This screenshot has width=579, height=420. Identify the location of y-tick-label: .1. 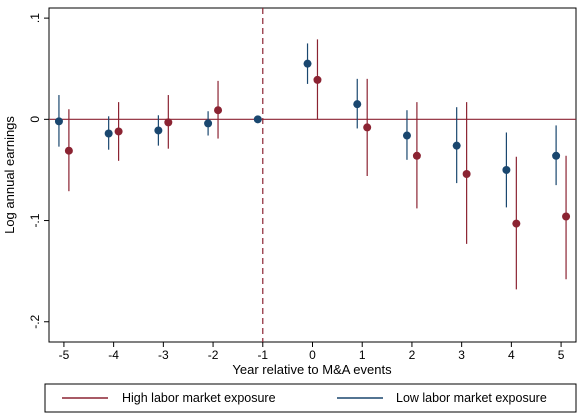
(35, 18).